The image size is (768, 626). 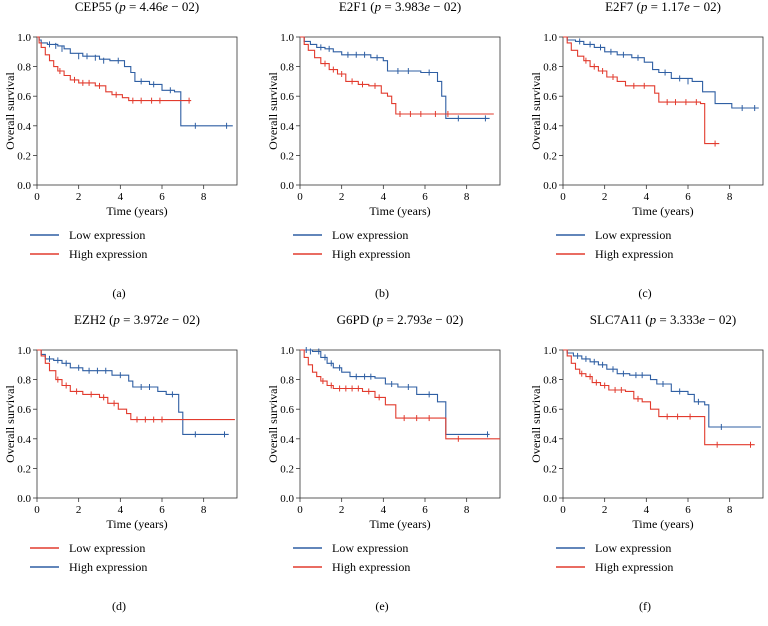 I want to click on title-title-p-e: e, so click(x=165, y=7).